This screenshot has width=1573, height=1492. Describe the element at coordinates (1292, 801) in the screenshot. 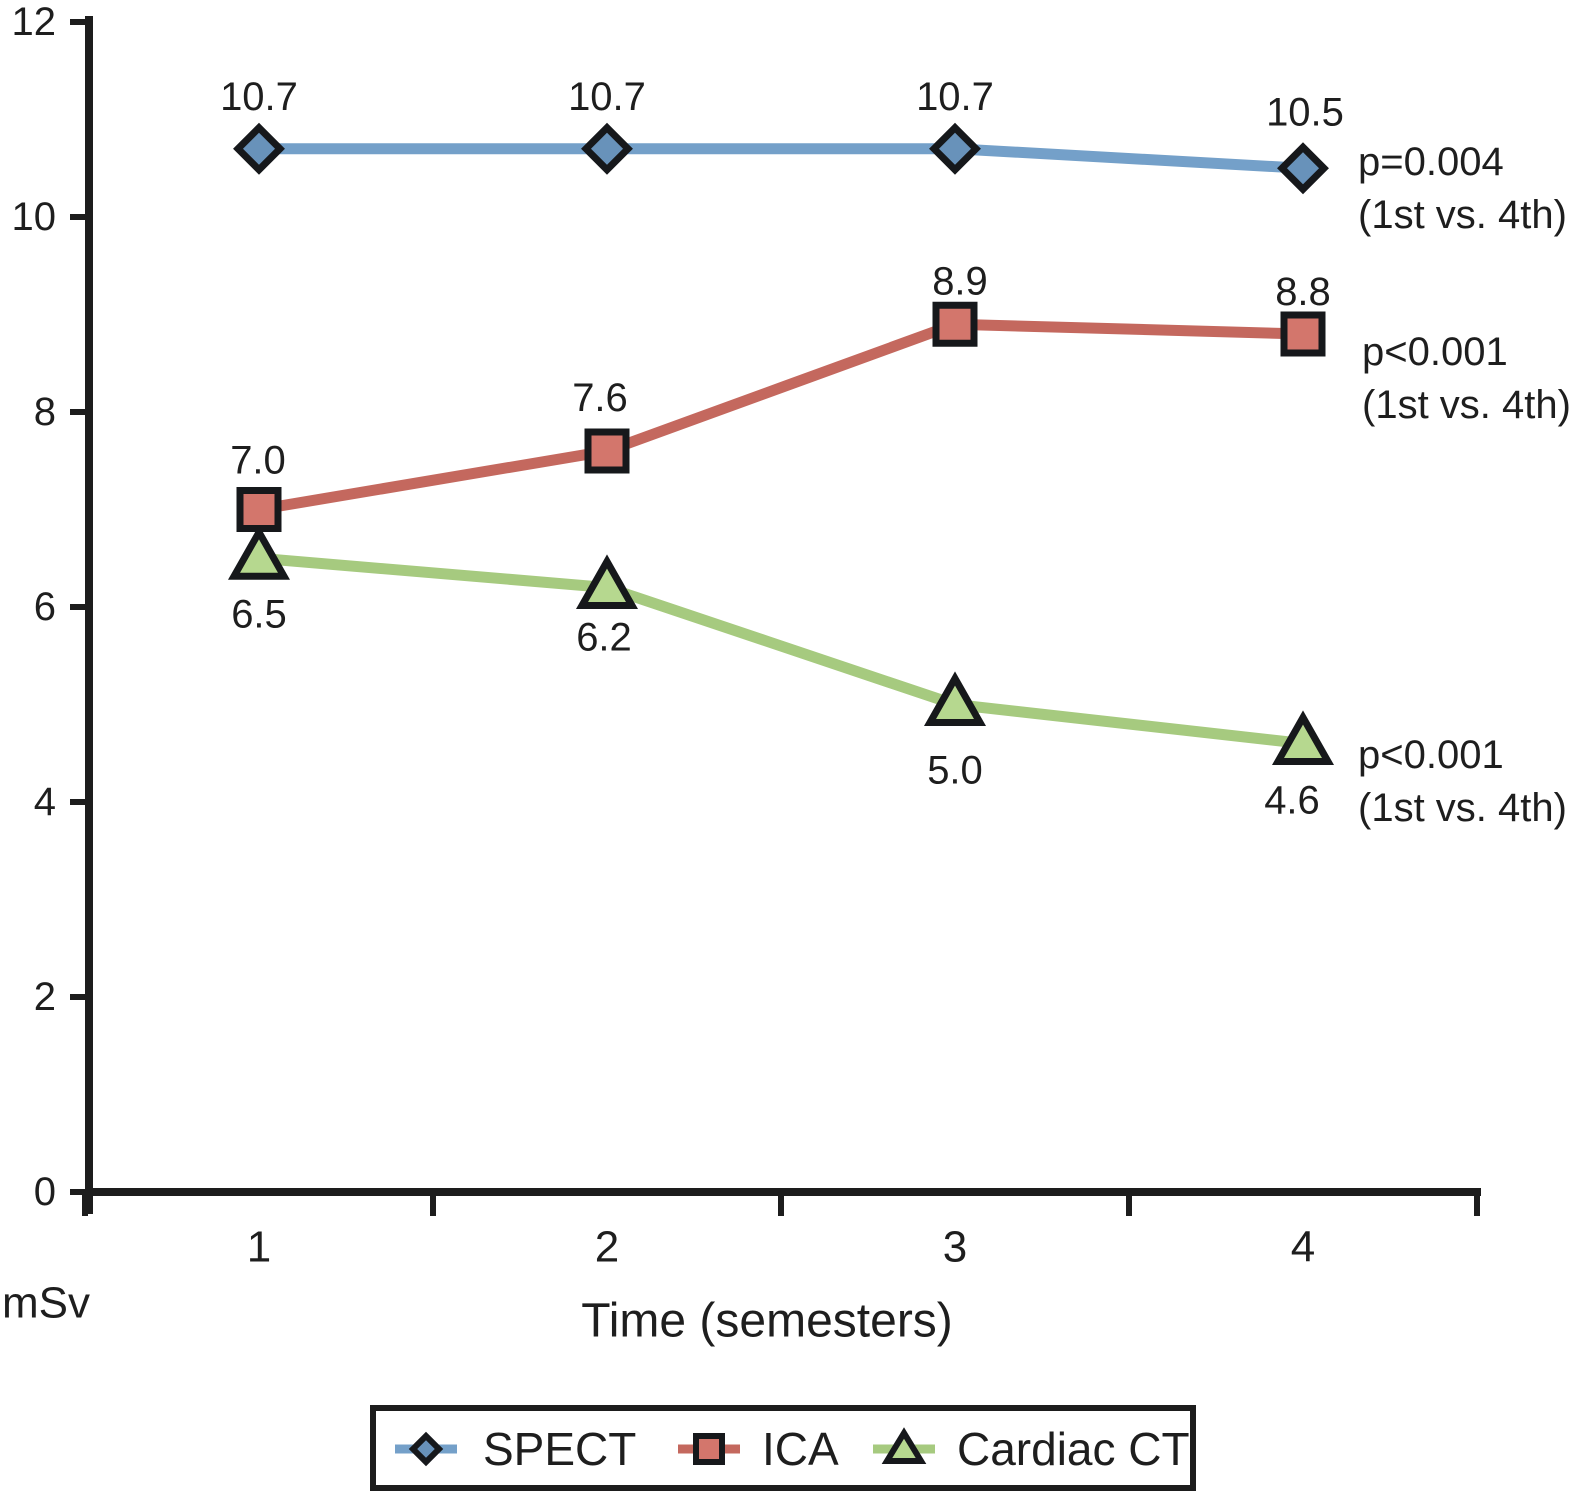

I see `data-label: 4.6` at that location.